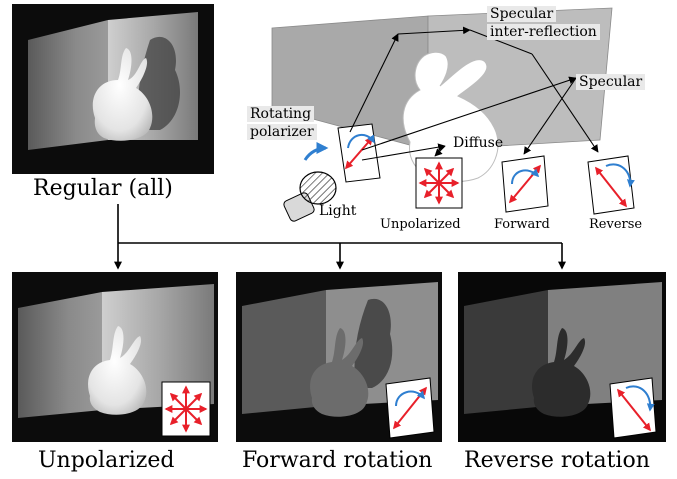 This screenshot has width=677, height=479. Describe the element at coordinates (525, 184) in the screenshot. I see `state-forward` at that location.